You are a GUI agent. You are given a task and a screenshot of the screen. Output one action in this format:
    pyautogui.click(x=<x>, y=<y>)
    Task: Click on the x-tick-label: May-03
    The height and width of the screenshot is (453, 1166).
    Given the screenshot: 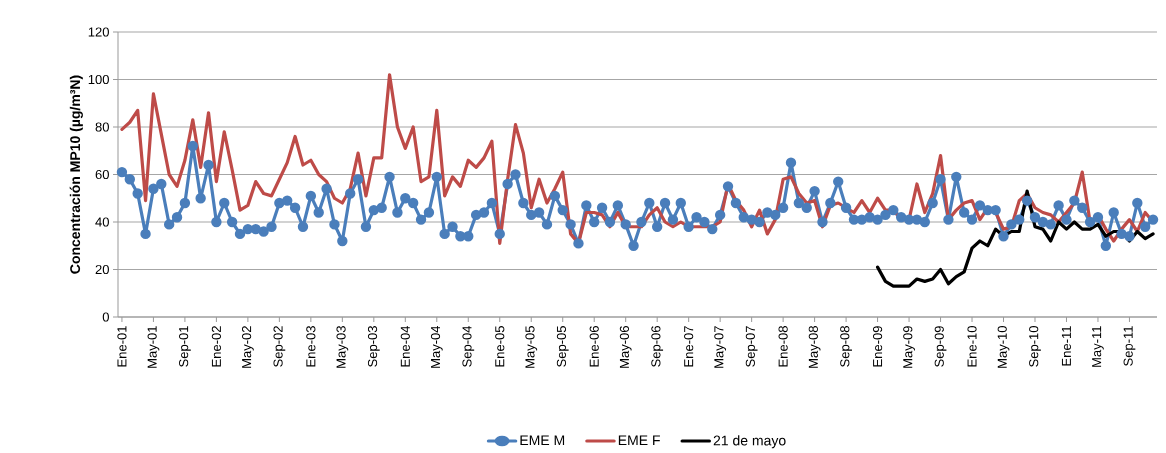 What is the action you would take?
    pyautogui.click(x=342, y=347)
    